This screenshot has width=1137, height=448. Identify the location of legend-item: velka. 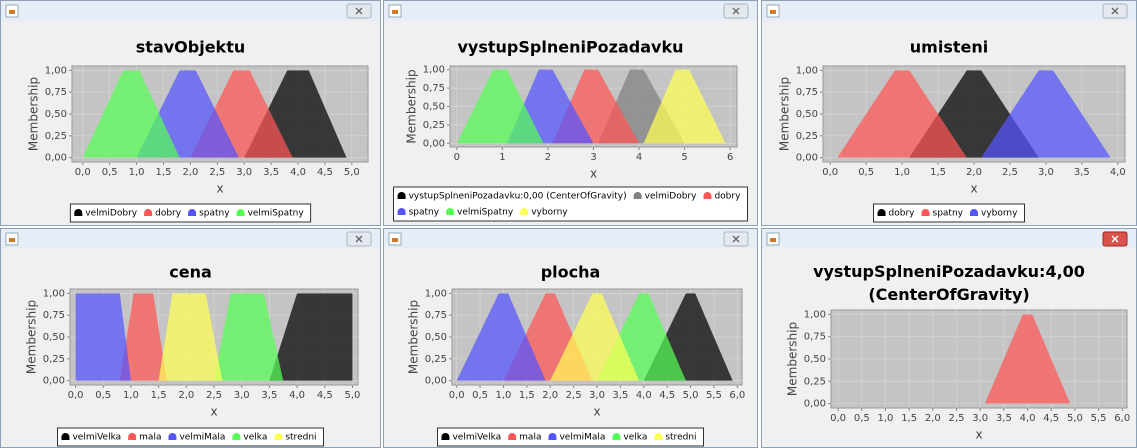
(249, 438).